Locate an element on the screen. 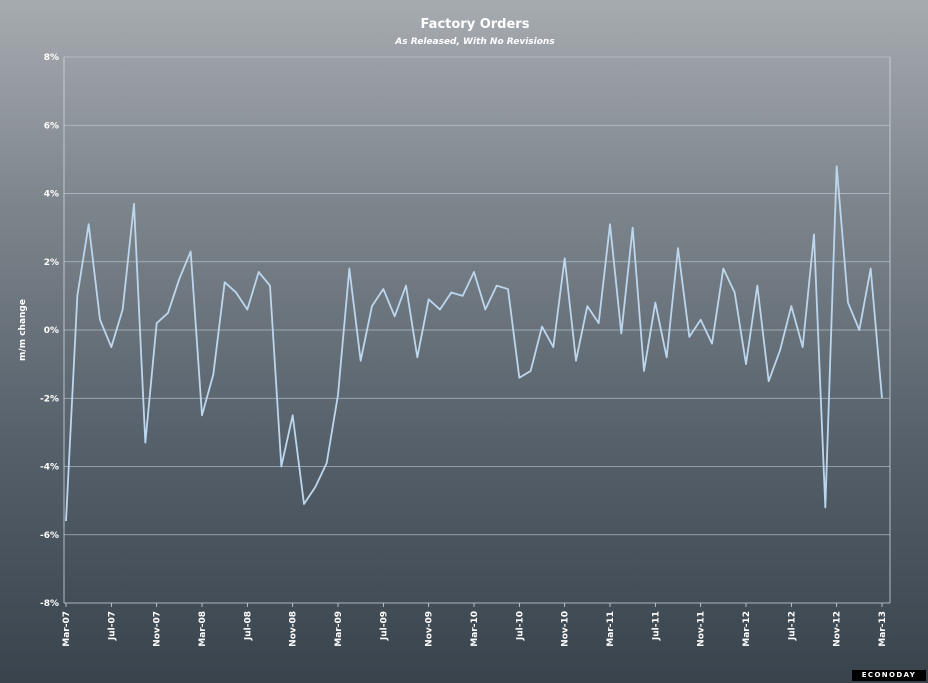 Image resolution: width=928 pixels, height=683 pixels. y-tick-label: 4% is located at coordinates (51, 195).